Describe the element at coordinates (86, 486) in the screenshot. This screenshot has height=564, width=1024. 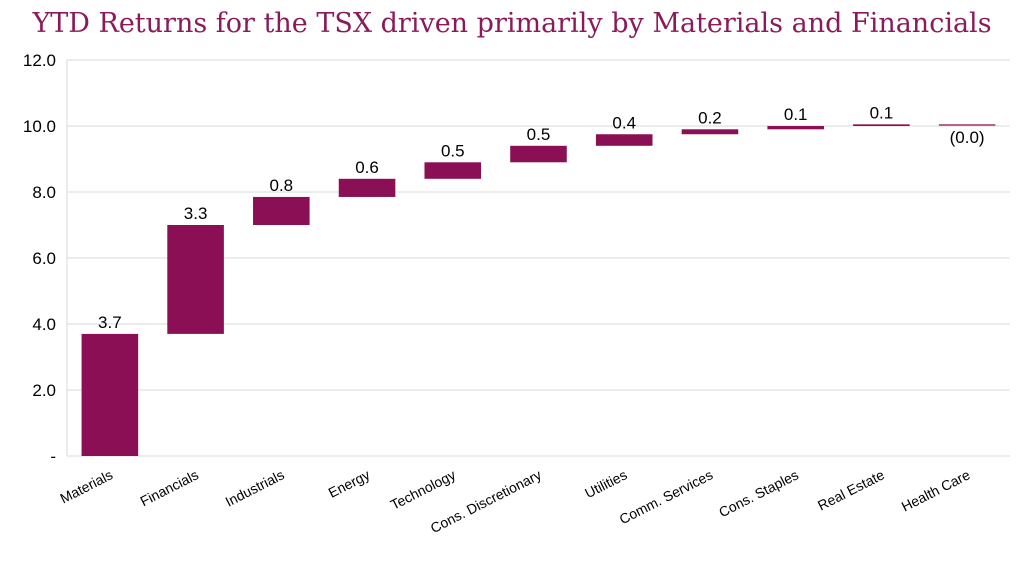
I see `x-tick-label: Materials` at that location.